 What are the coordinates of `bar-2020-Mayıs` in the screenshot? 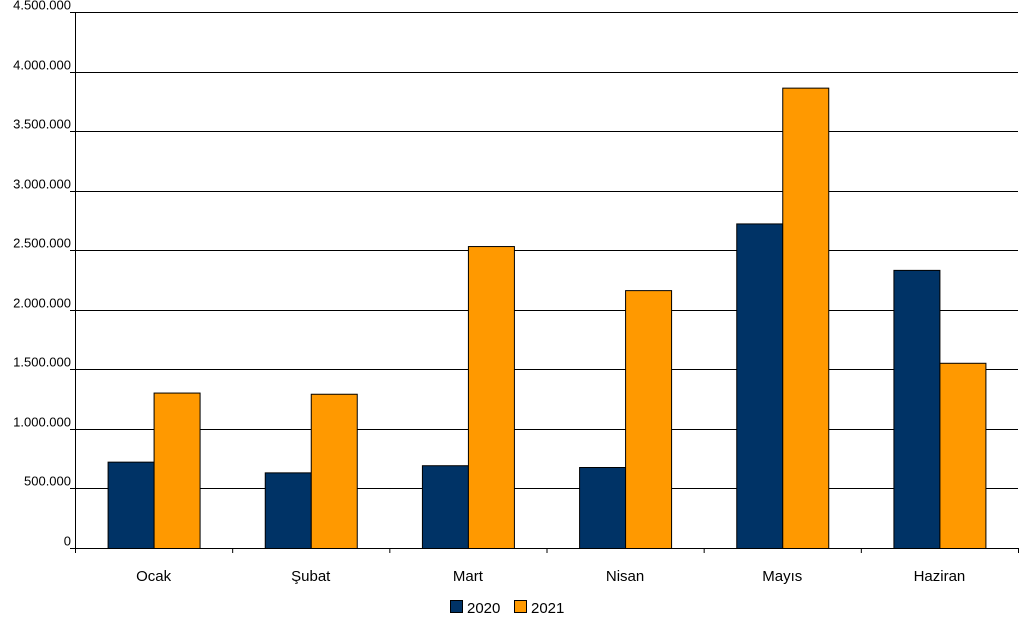 It's located at (760, 386).